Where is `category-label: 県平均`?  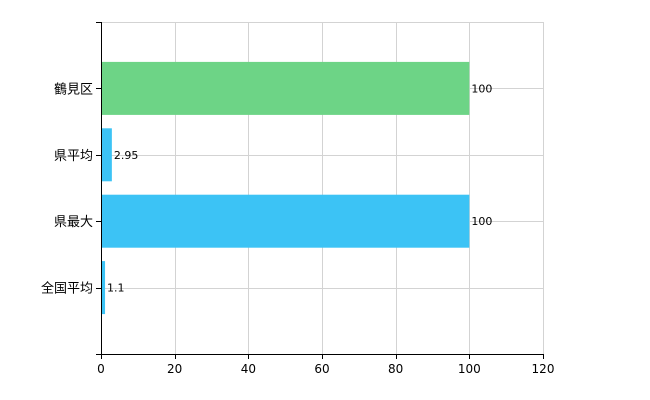
category-label: 県平均 is located at coordinates (73, 156).